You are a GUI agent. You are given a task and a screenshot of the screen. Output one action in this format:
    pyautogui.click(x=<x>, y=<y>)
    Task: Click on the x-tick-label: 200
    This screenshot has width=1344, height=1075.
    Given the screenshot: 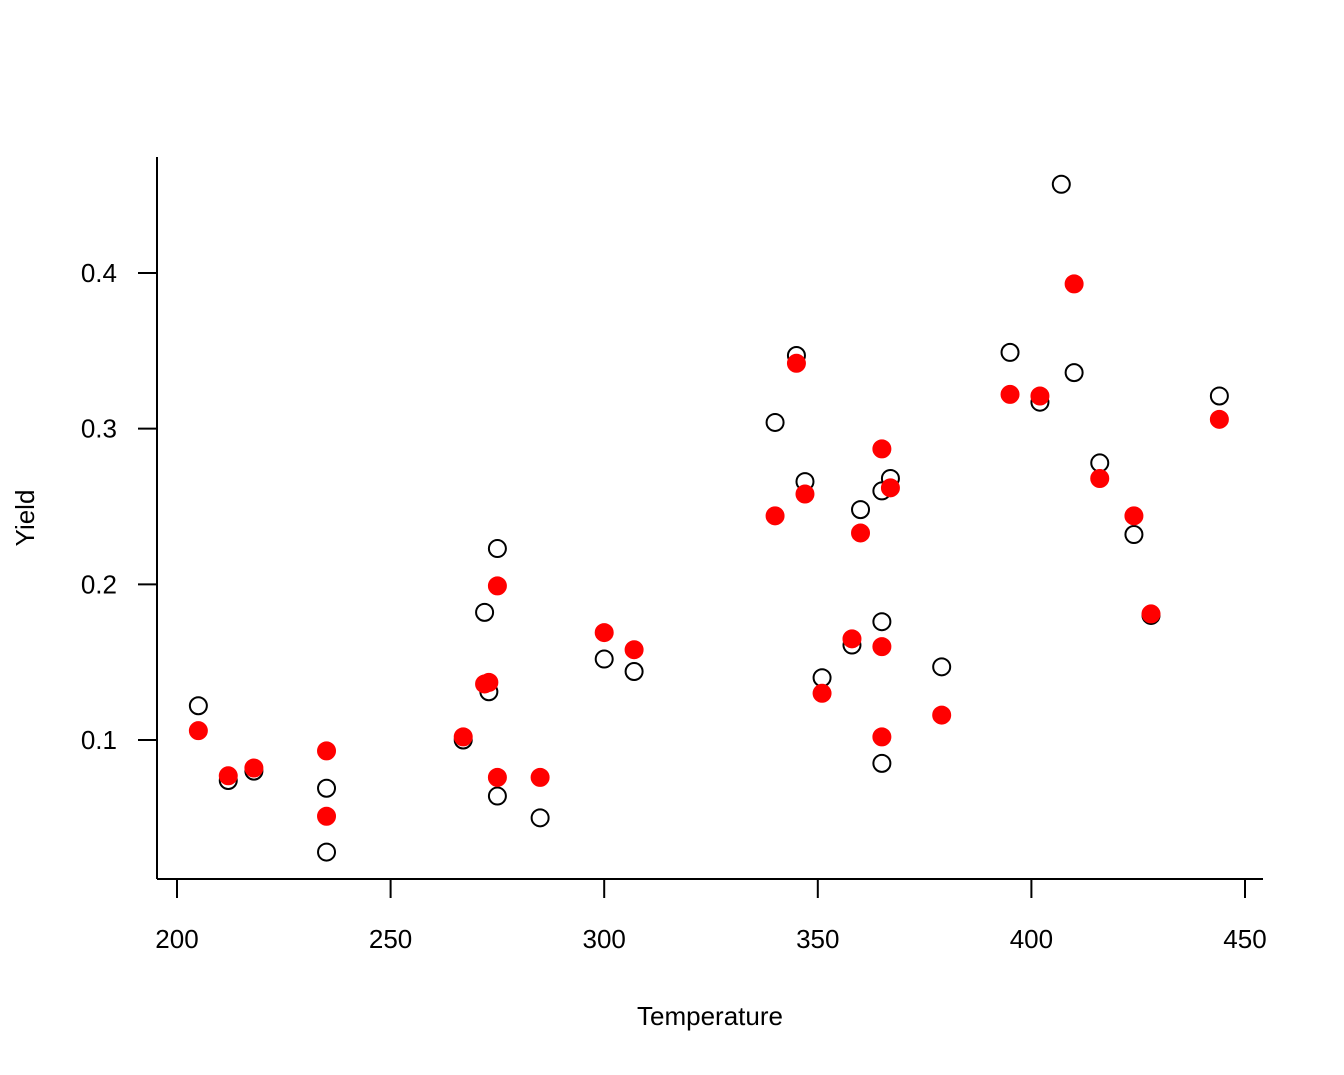 What is the action you would take?
    pyautogui.click(x=176, y=939)
    